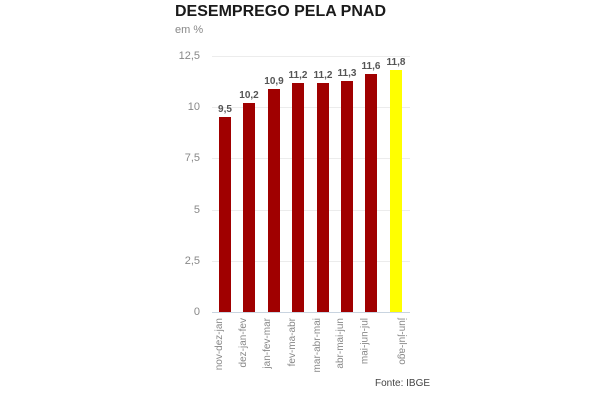 The width and height of the screenshot is (600, 400). Describe the element at coordinates (192, 261) in the screenshot. I see `y-tick-label: 2,5` at that location.